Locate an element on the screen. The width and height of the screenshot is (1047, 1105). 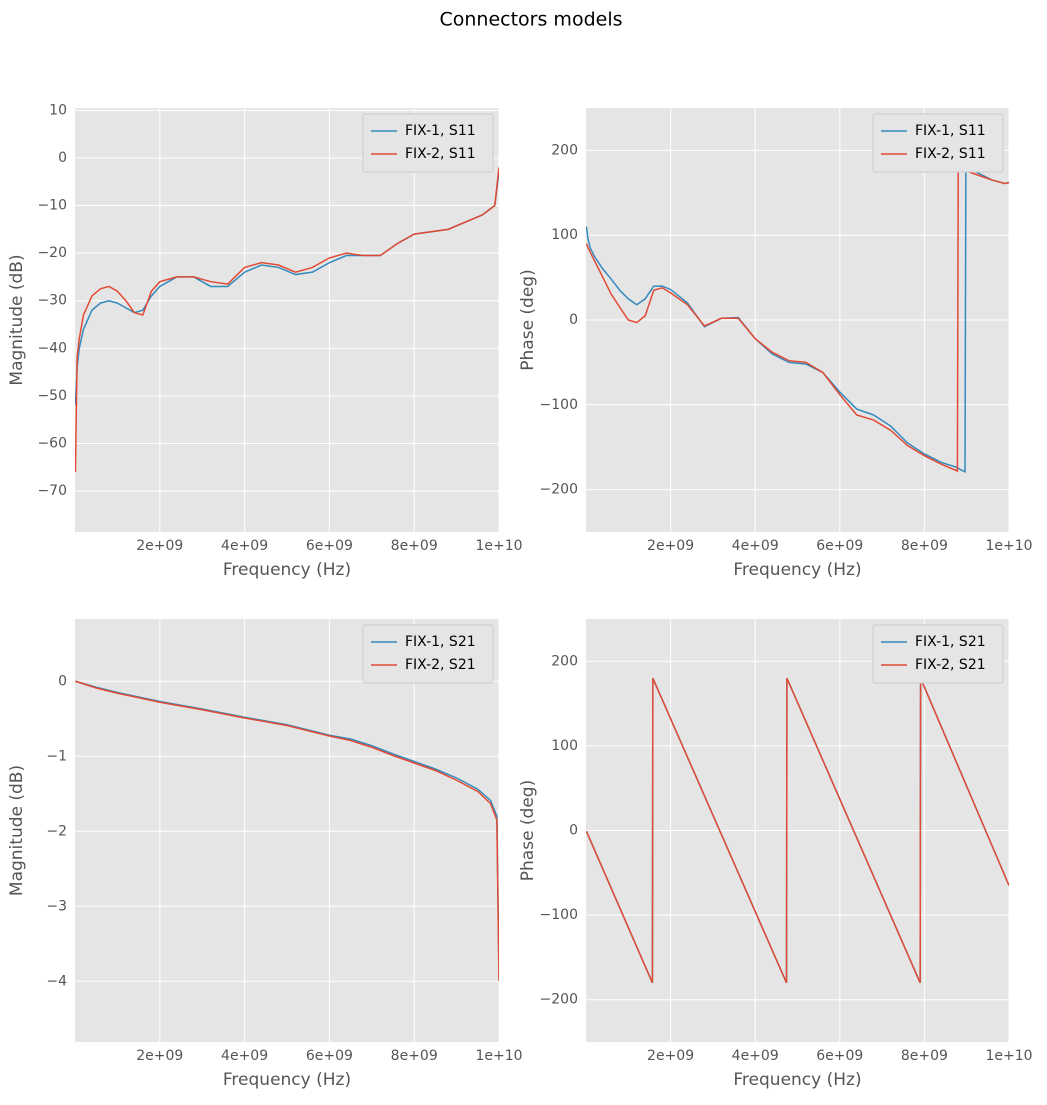
y-tick-label: −20 is located at coordinates (52, 253).